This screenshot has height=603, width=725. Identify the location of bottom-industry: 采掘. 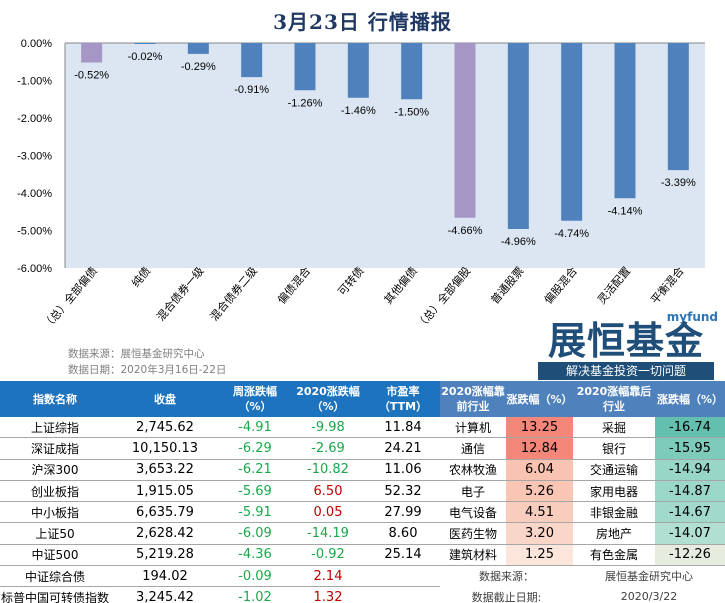
(614, 428).